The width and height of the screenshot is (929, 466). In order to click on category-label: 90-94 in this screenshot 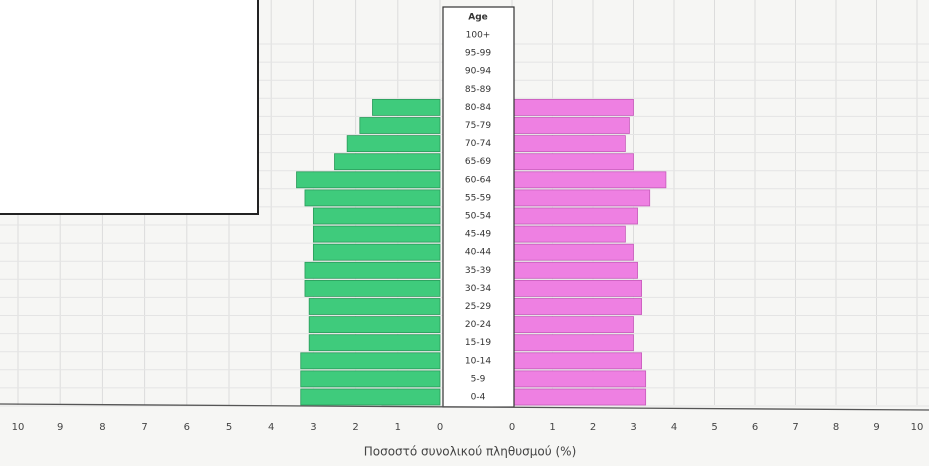, I will do `click(478, 72)`.